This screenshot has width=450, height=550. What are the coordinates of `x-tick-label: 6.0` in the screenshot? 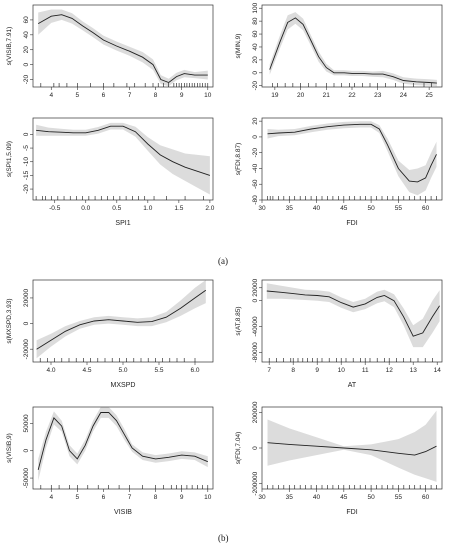 It's located at (194, 370).